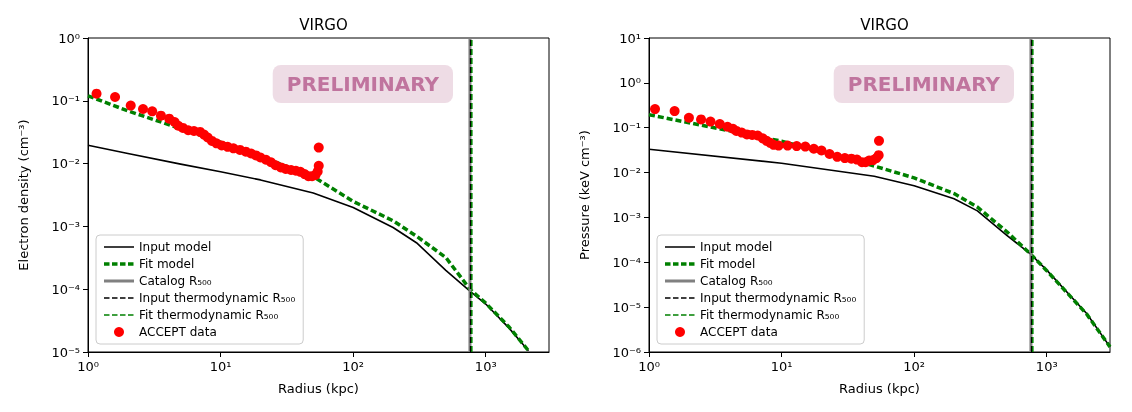 This screenshot has height=412, width=1132. What do you see at coordinates (23, 195) in the screenshot?
I see `y-axis-title: Electron density (cm⁻³)` at bounding box center [23, 195].